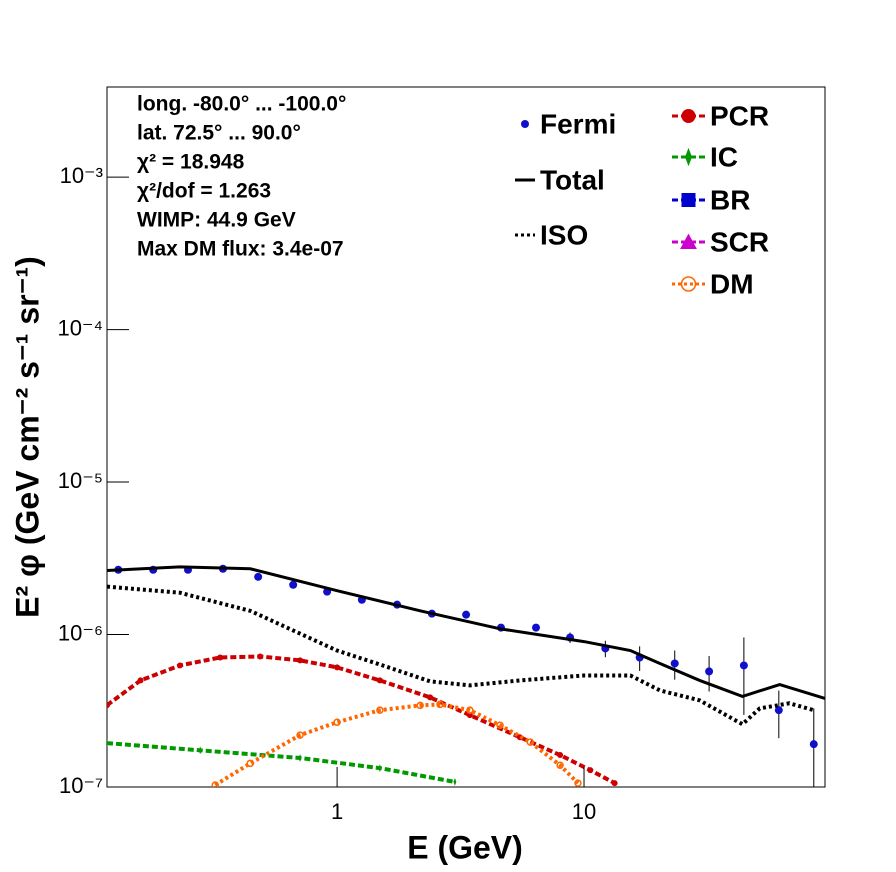  Describe the element at coordinates (584, 811) in the screenshot. I see `x-tick-label: 10` at that location.